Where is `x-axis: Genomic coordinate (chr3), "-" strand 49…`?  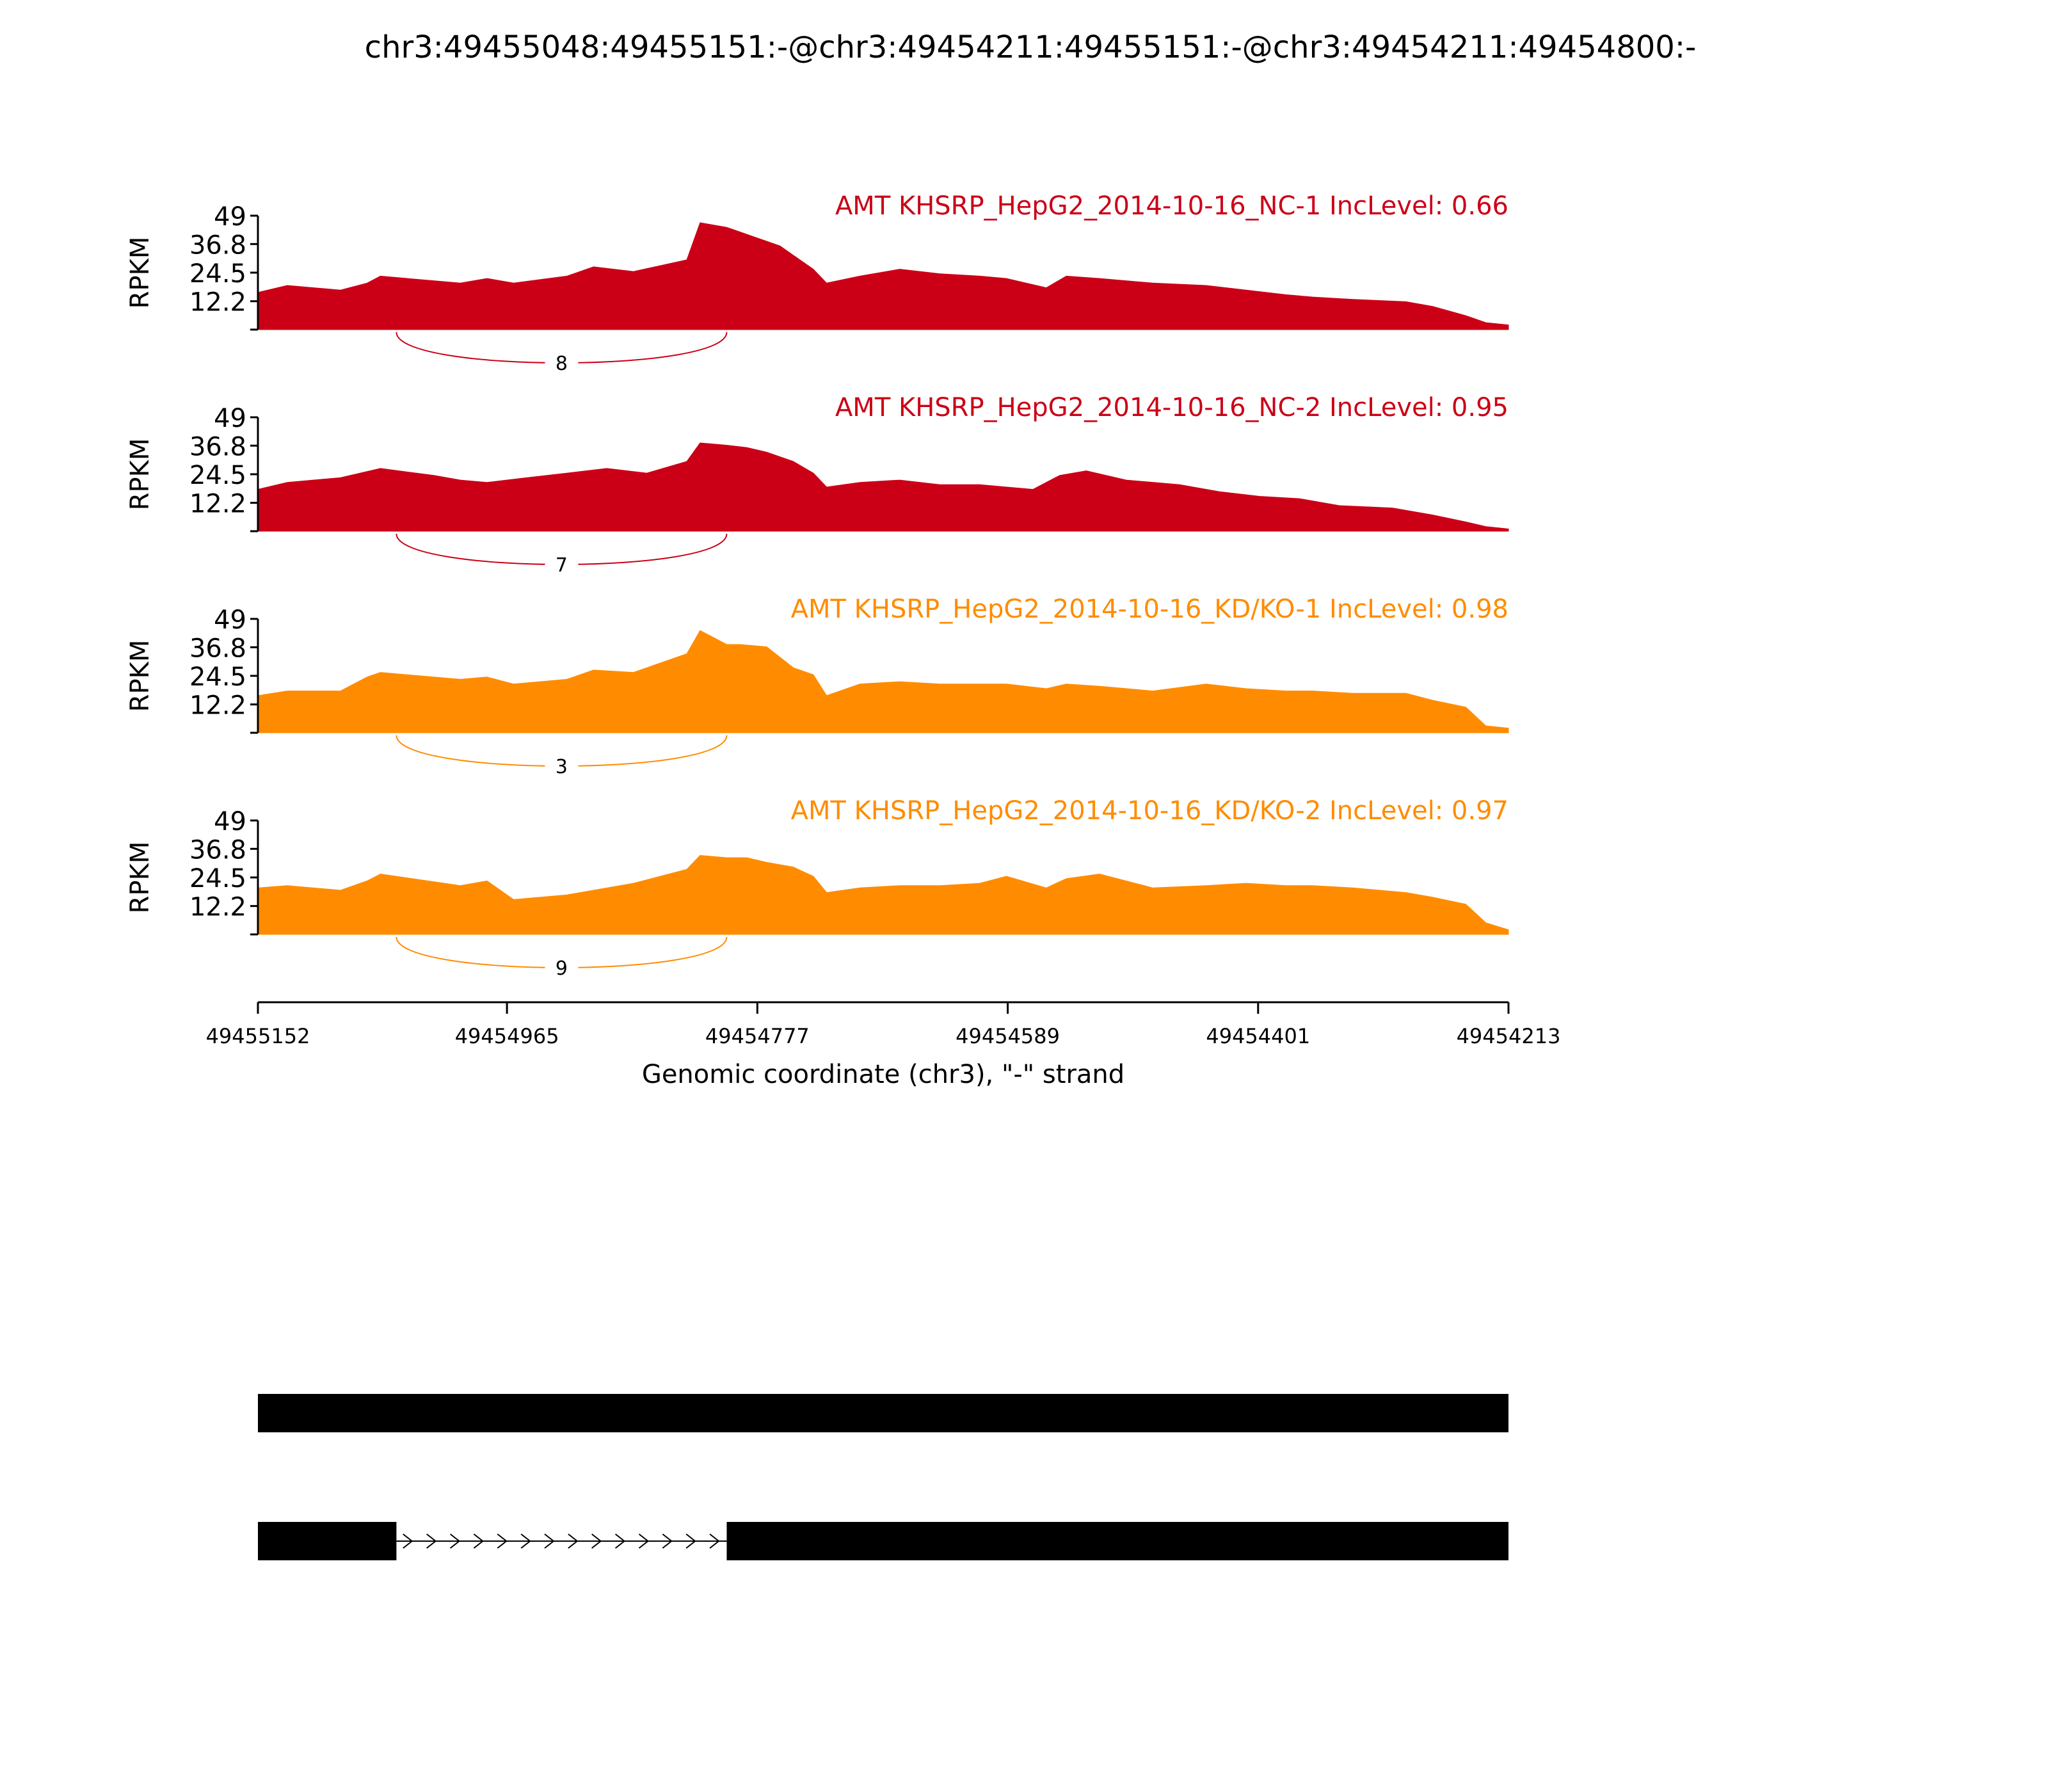
x-axis: Genomic coordinate (chr3), "-" strand 49… is located at coordinates (883, 1045).